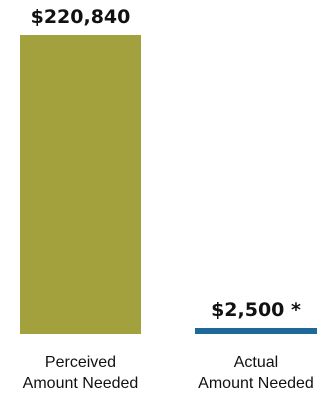 Image resolution: width=320 pixels, height=394 pixels. I want to click on value-label-perceived: $220,840, so click(80, 17).